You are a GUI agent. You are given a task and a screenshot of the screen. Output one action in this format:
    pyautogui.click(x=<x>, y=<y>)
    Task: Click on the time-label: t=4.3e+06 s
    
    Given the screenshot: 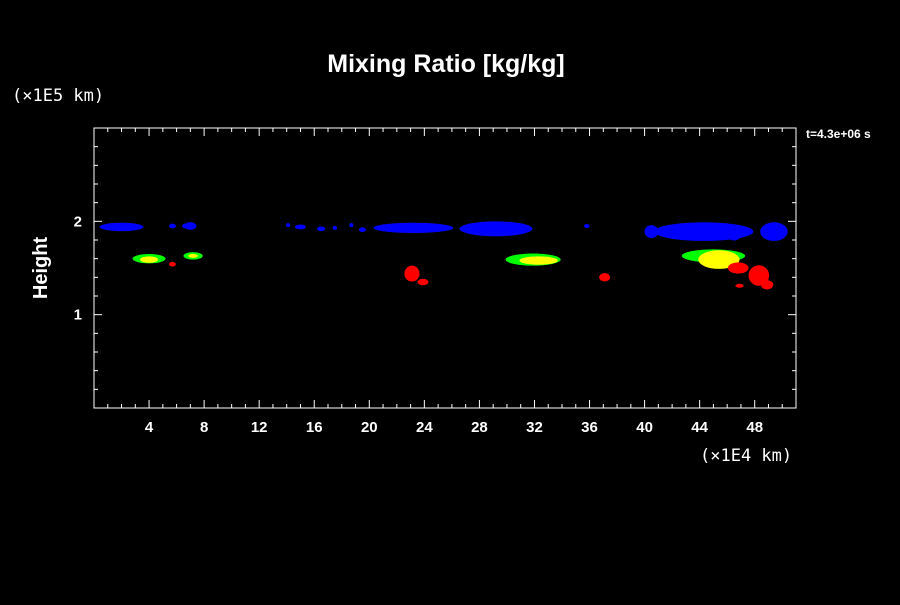 What is the action you would take?
    pyautogui.click(x=838, y=134)
    